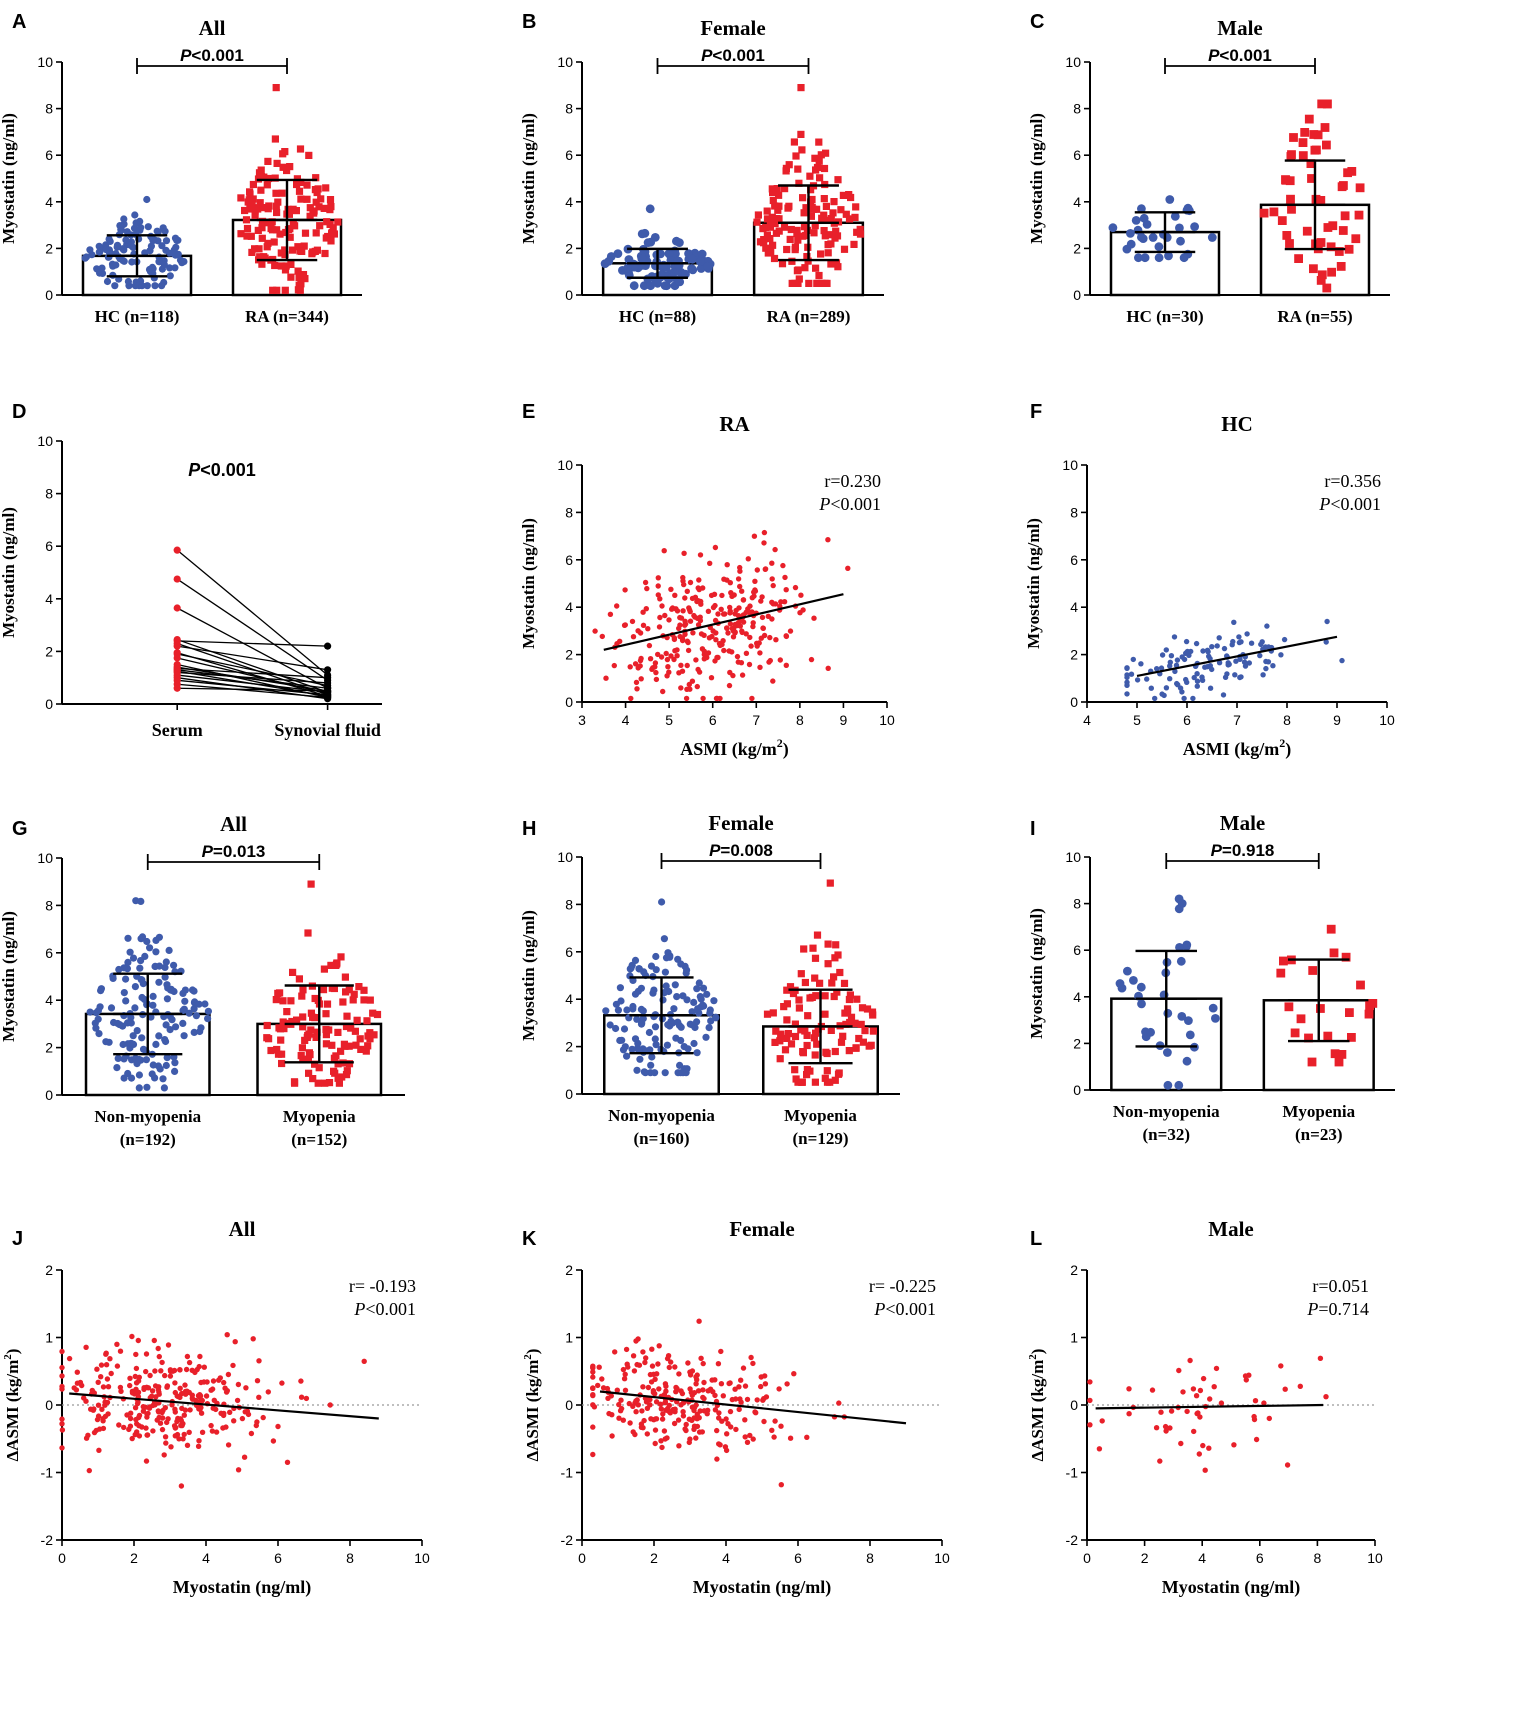  Describe the element at coordinates (1375, 1558) in the screenshot. I see `x-tick-label-L: 10` at that location.